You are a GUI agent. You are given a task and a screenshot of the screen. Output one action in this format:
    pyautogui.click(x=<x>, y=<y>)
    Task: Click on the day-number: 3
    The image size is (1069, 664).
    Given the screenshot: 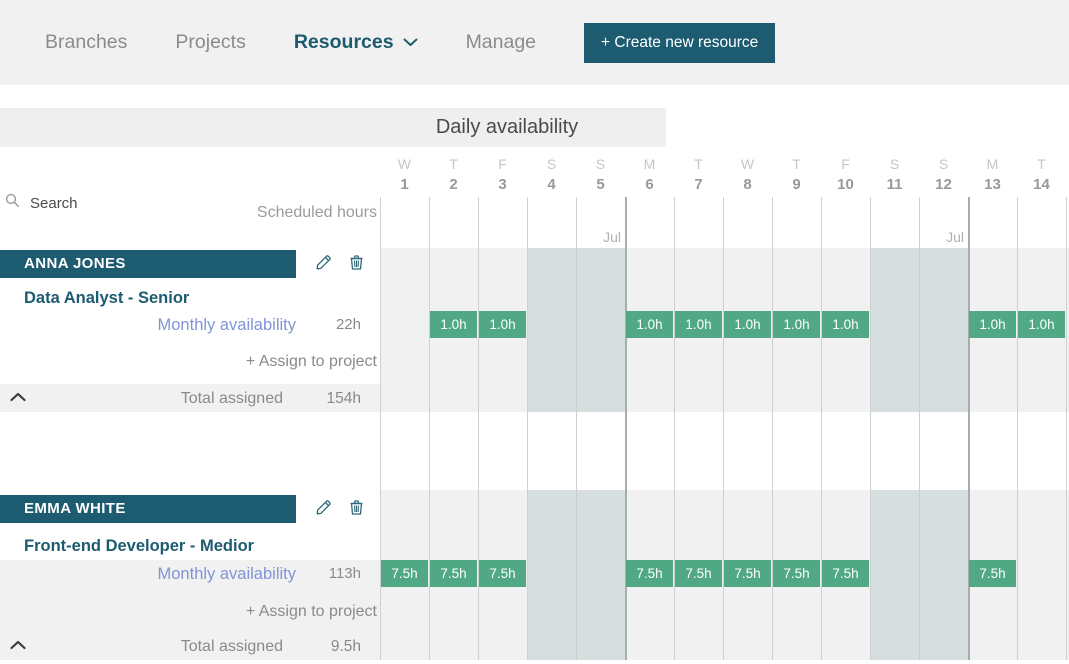 What is the action you would take?
    pyautogui.click(x=502, y=184)
    